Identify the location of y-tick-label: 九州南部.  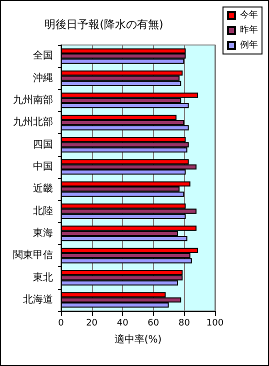
(33, 100).